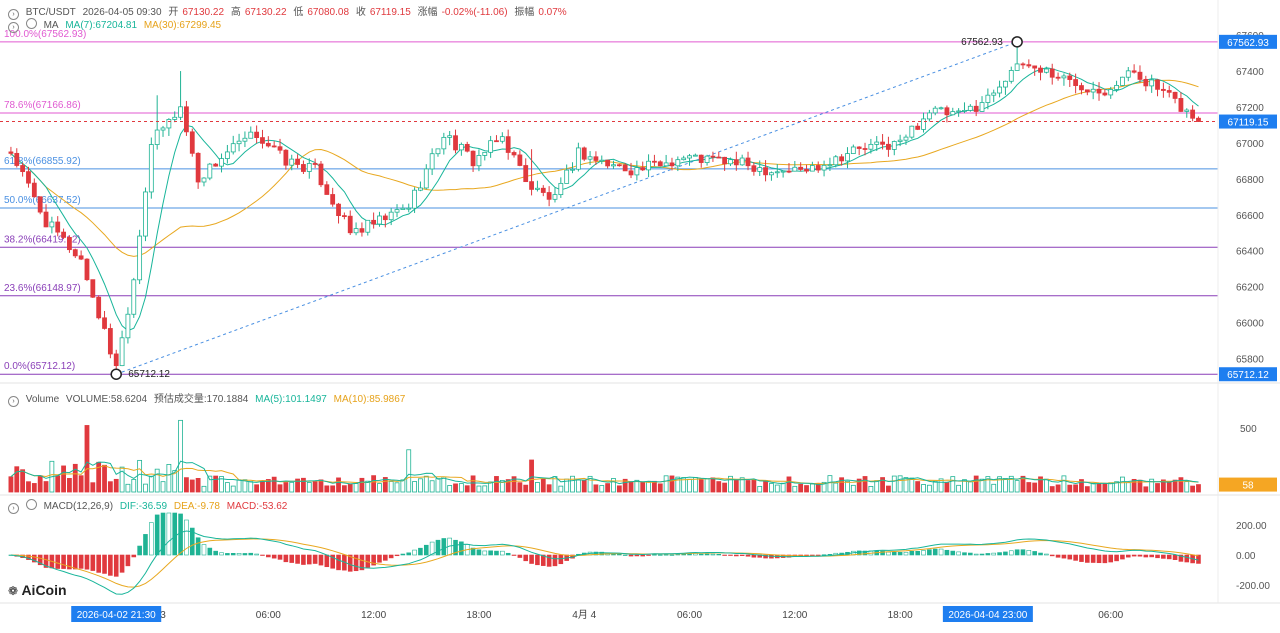 The width and height of the screenshot is (1280, 633). What do you see at coordinates (45, 34) in the screenshot?
I see `fib-level-label: 100.0%(67562.93)` at bounding box center [45, 34].